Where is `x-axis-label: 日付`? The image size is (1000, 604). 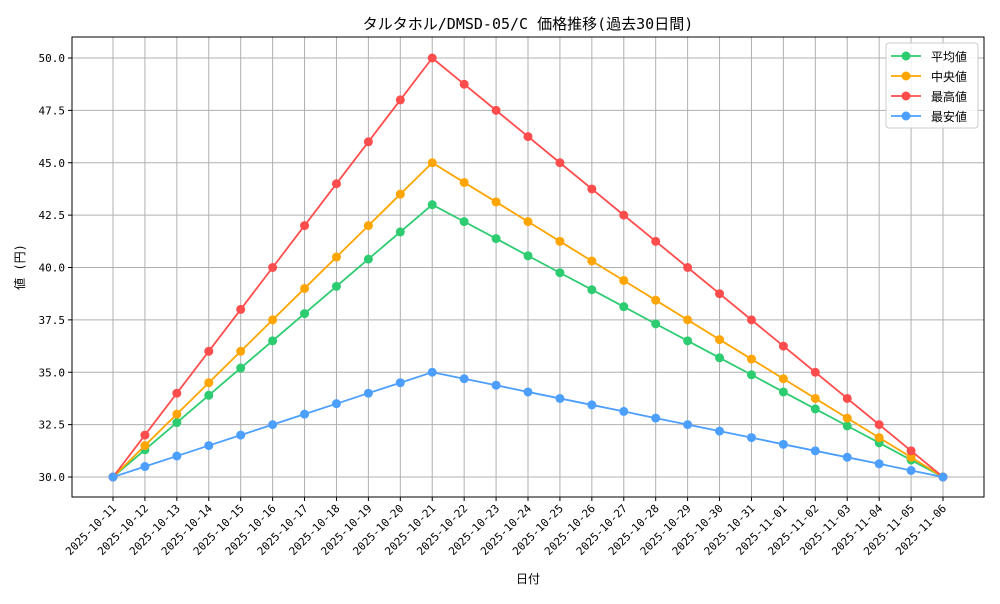
x-axis-label: 日付 is located at coordinates (528, 579).